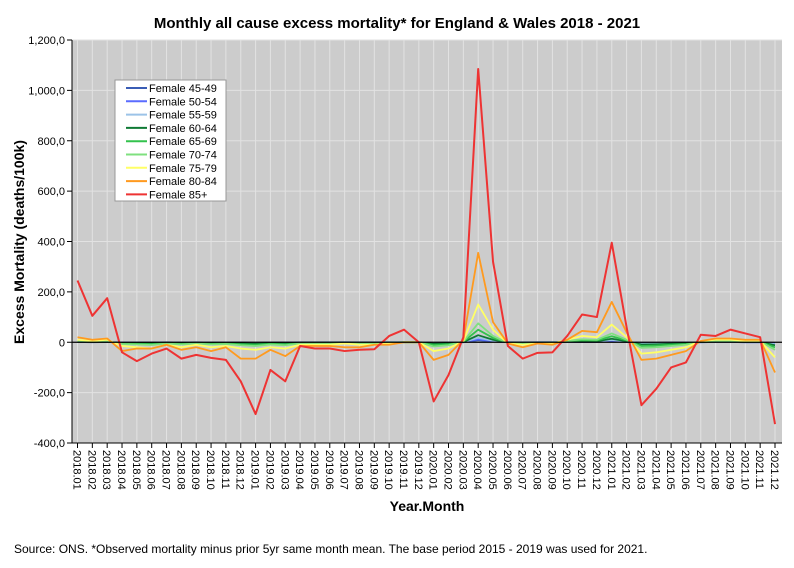  Describe the element at coordinates (566, 470) in the screenshot. I see `x-tick-label: 2020.10` at that location.